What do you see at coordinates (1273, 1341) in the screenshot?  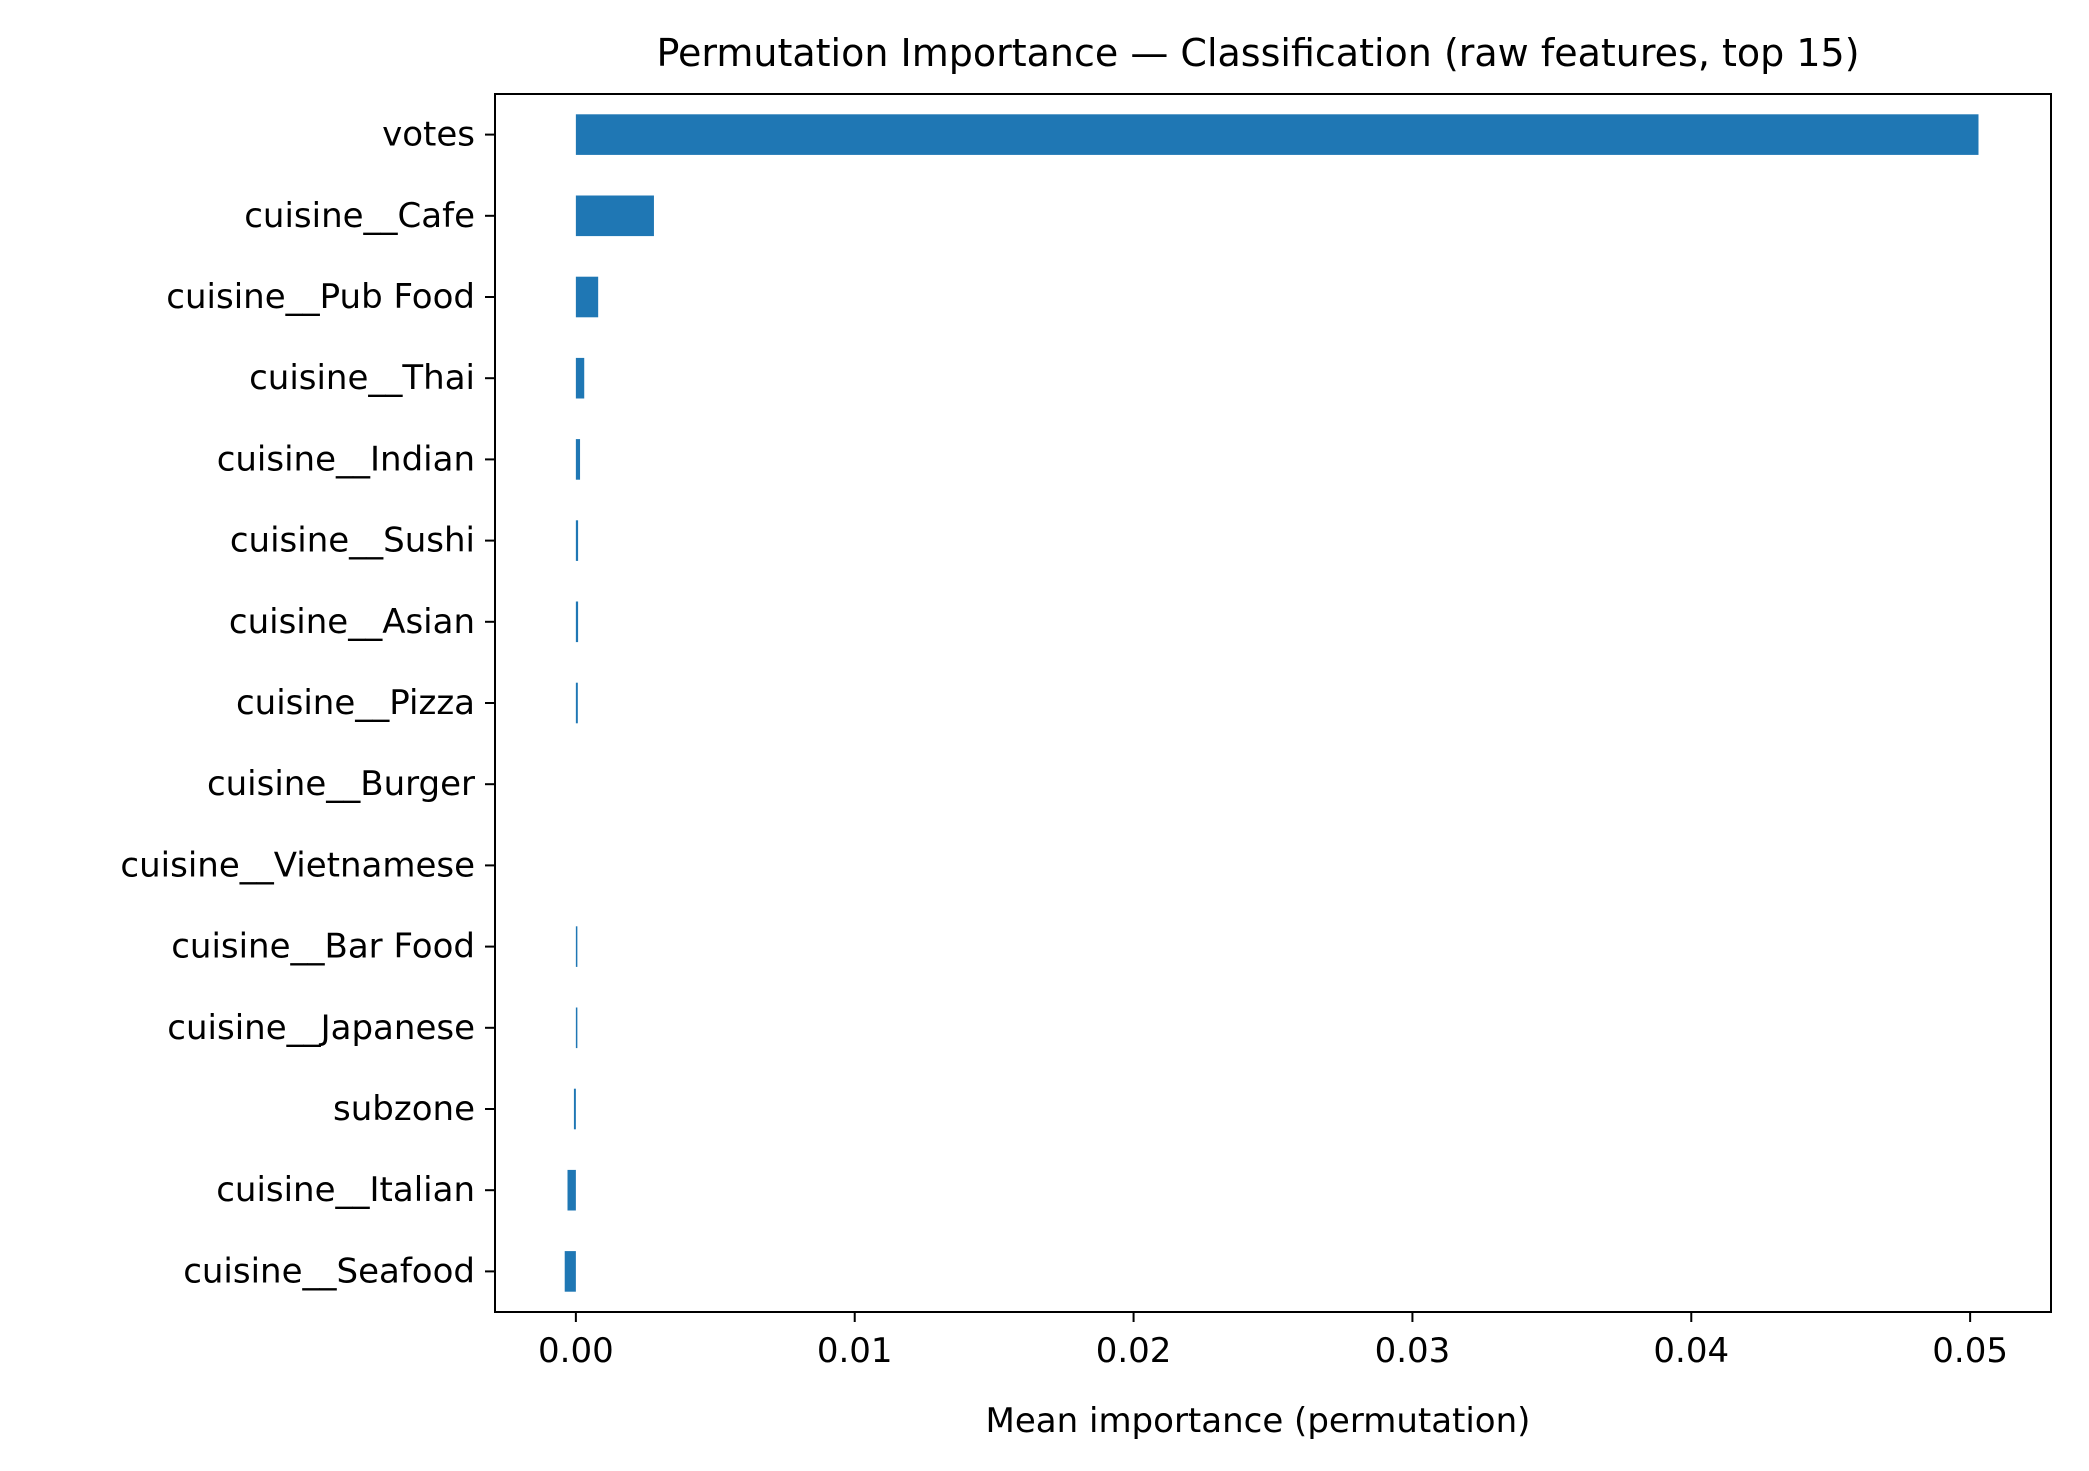 I see `x-axis-ticks: 0.00 0.01 0.02 0.03 0.04 0.05` at bounding box center [1273, 1341].